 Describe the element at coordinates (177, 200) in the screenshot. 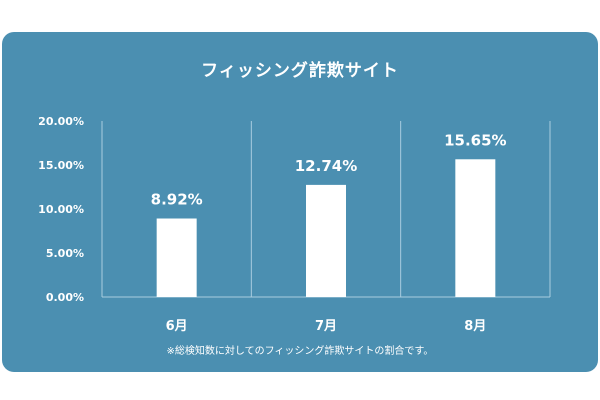

I see `data-label: 8.92%` at that location.